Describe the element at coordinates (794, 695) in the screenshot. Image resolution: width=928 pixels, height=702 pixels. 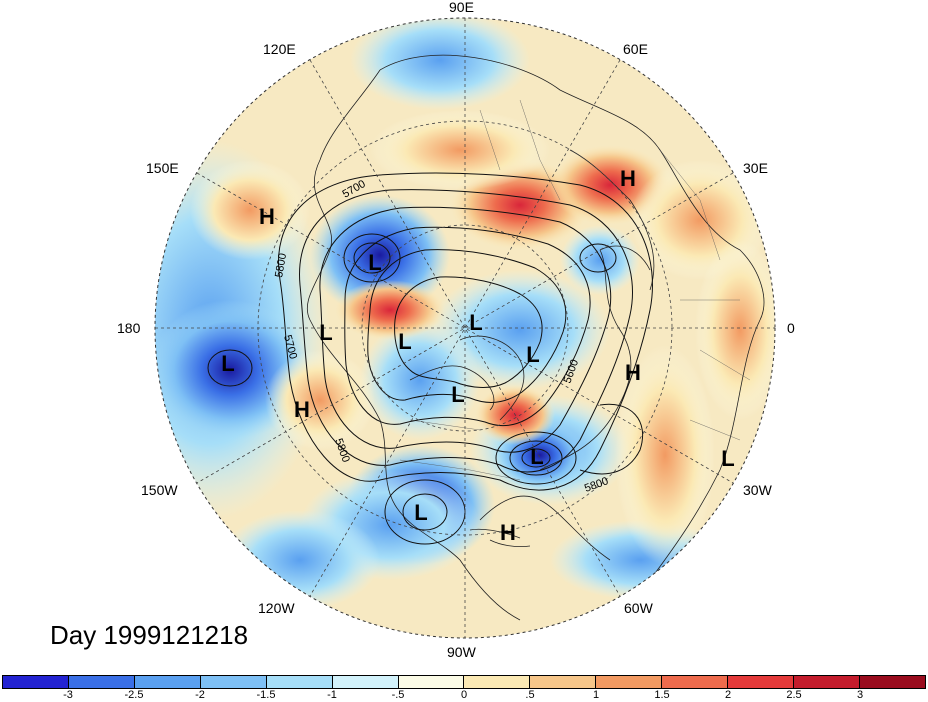
I see `colorbar-tick-label: 2.5` at that location.